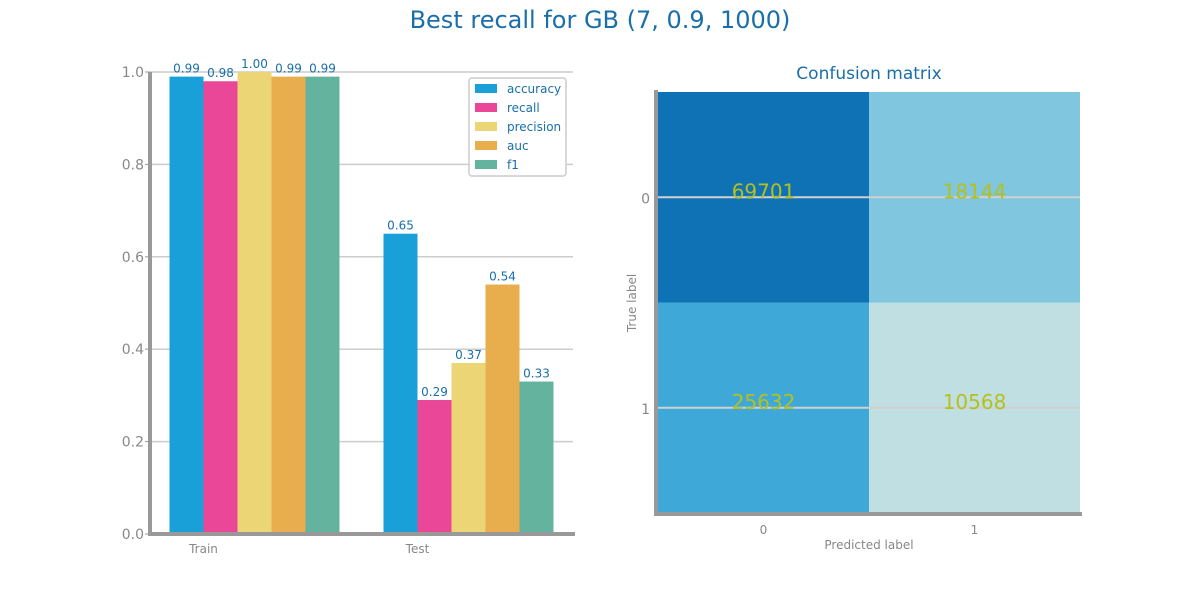  Describe the element at coordinates (133, 73) in the screenshot. I see `y-tick-label: 1.0` at that location.